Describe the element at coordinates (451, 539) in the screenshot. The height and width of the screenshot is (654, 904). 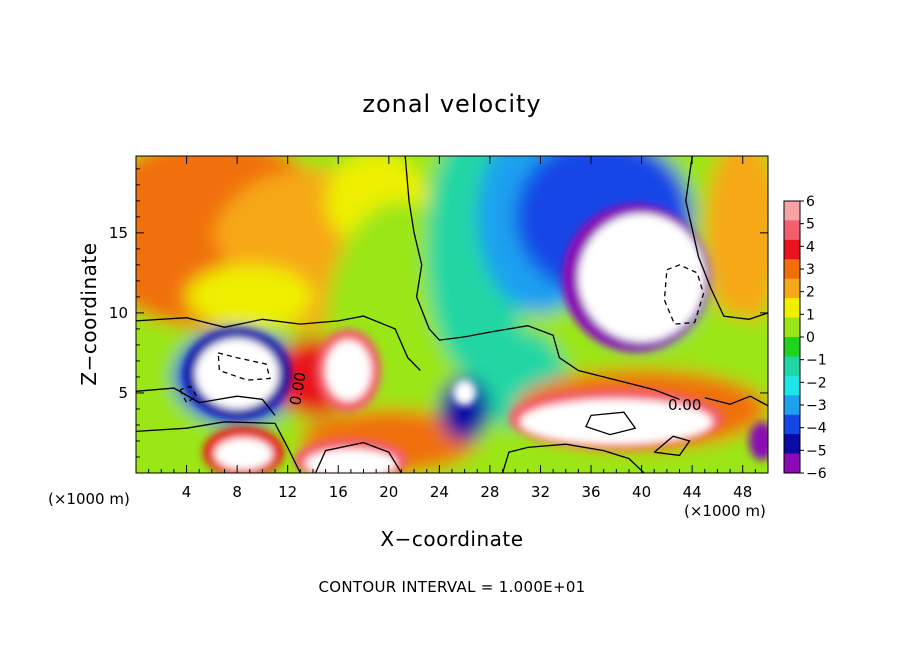
I see `x-axis-label: X−coordinate` at that location.